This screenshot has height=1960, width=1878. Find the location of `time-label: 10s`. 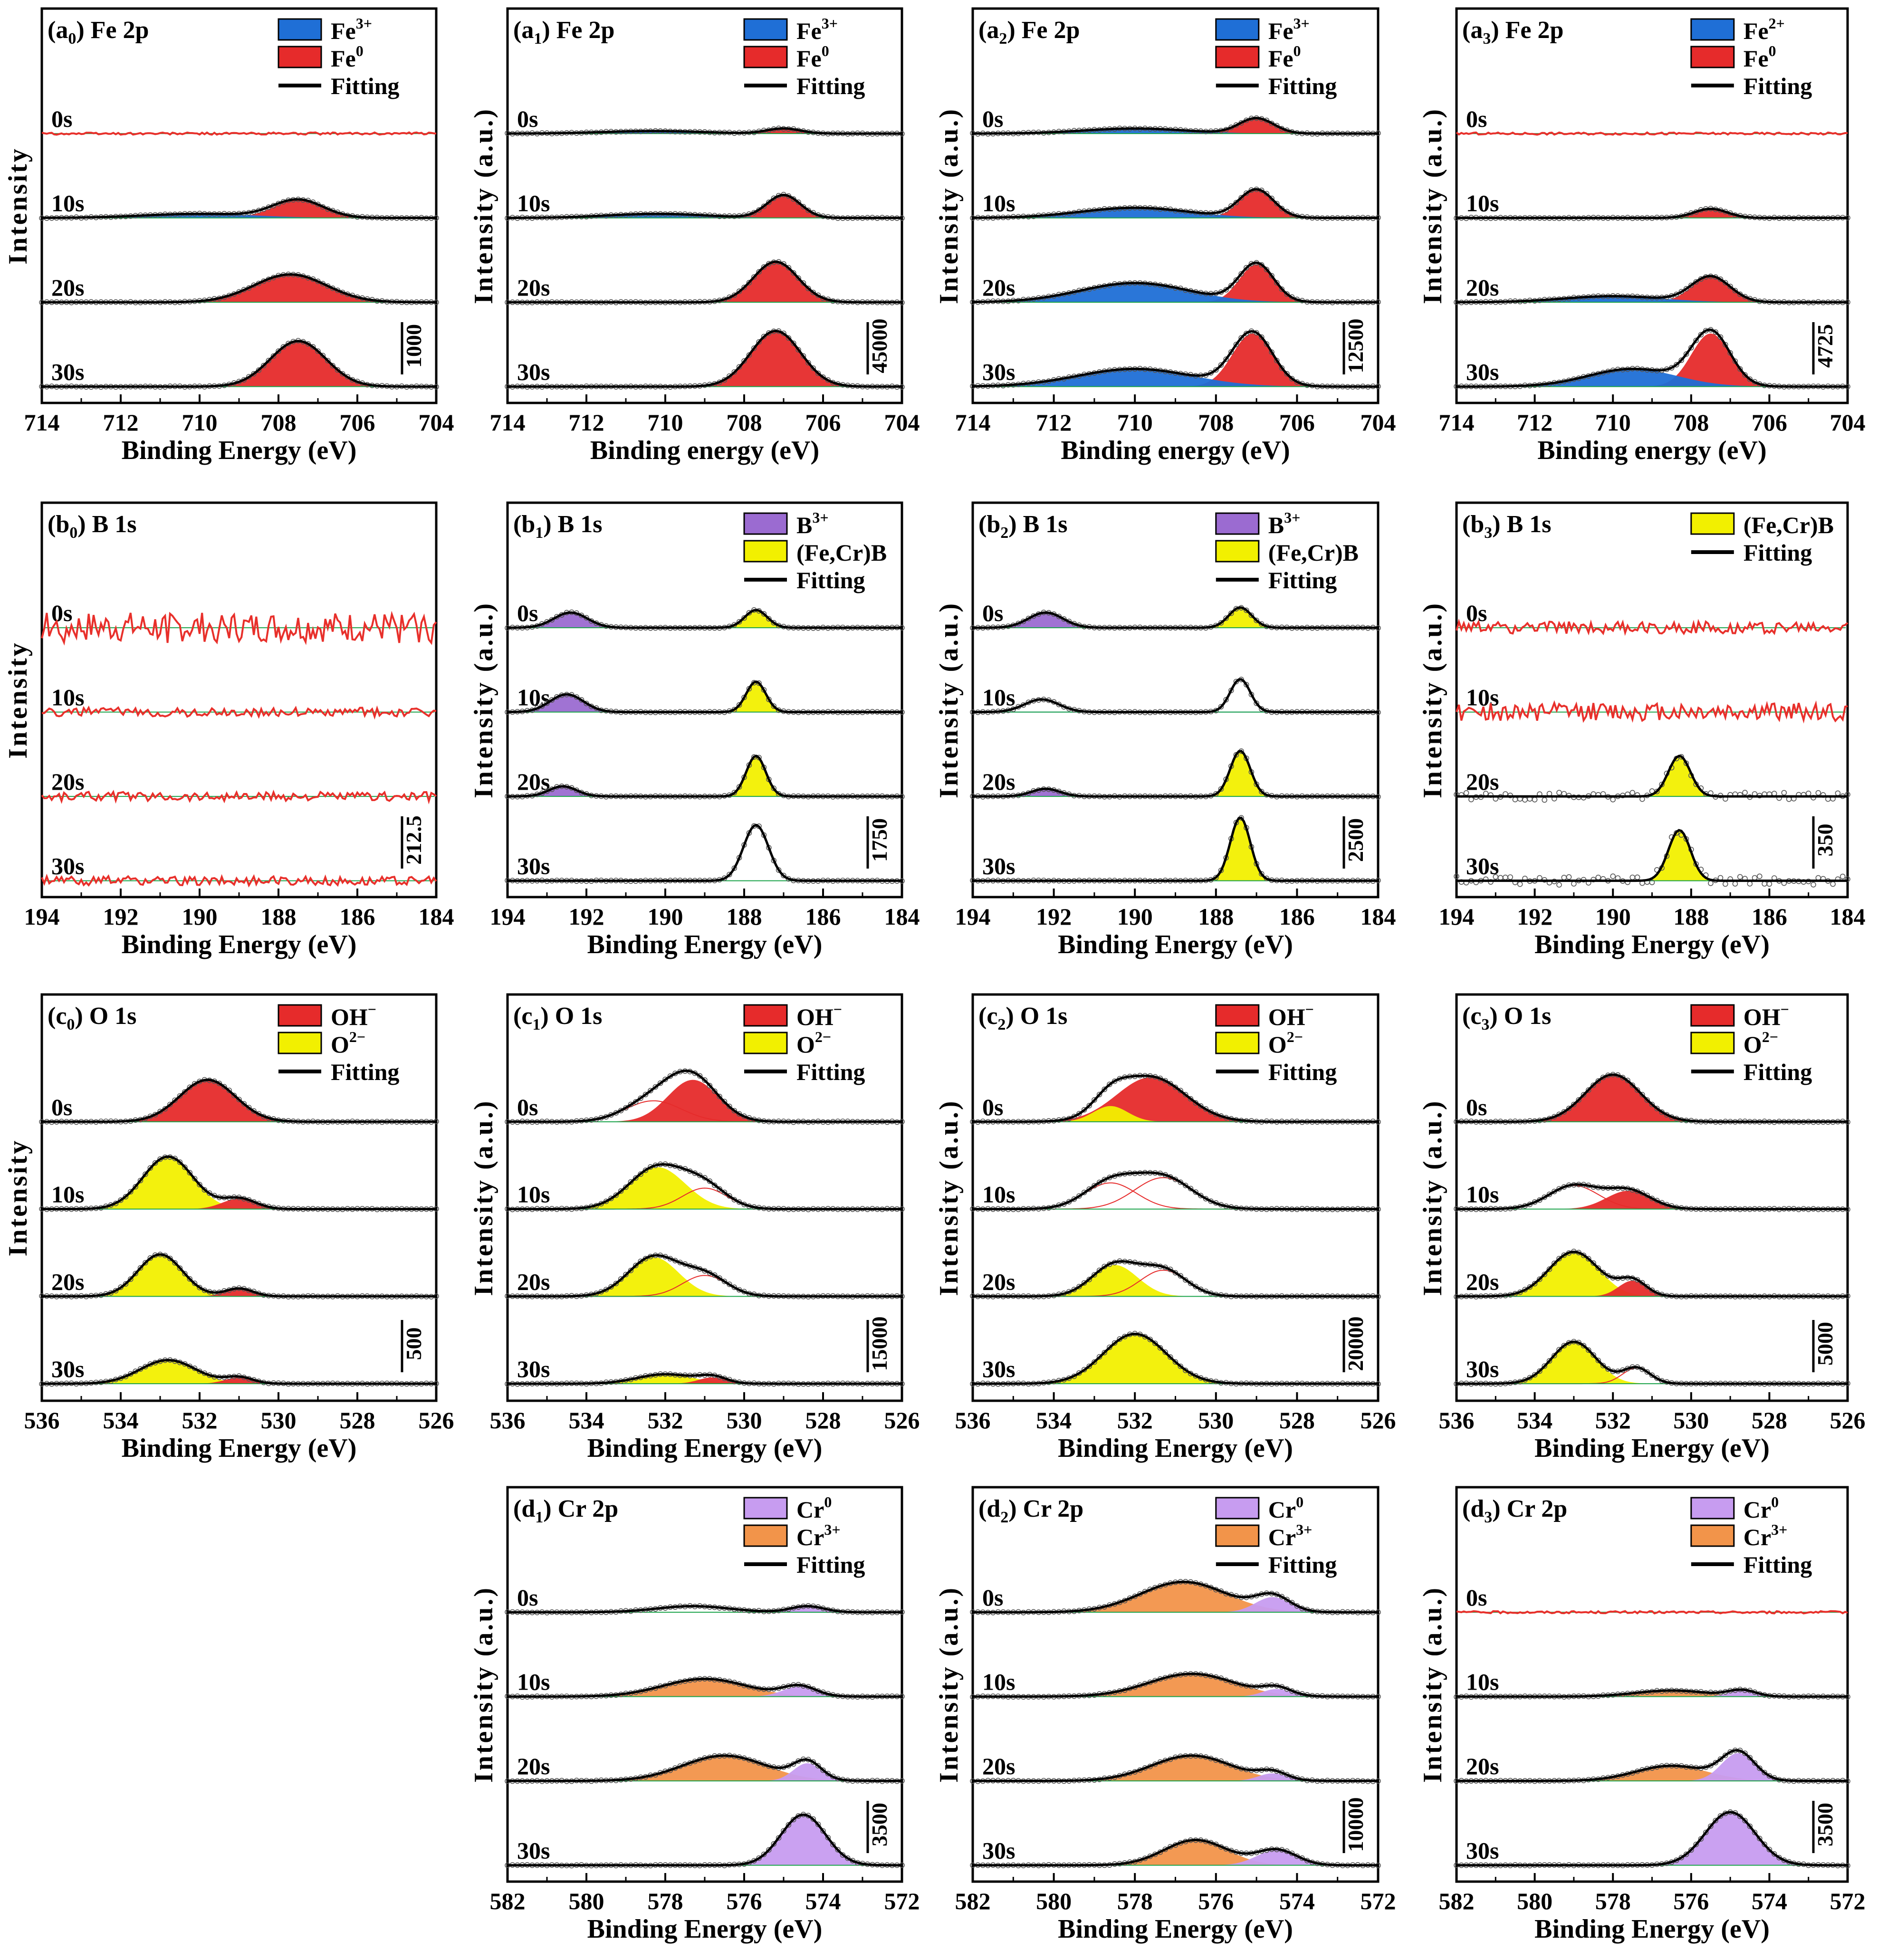

time-label: 10s is located at coordinates (533, 204).